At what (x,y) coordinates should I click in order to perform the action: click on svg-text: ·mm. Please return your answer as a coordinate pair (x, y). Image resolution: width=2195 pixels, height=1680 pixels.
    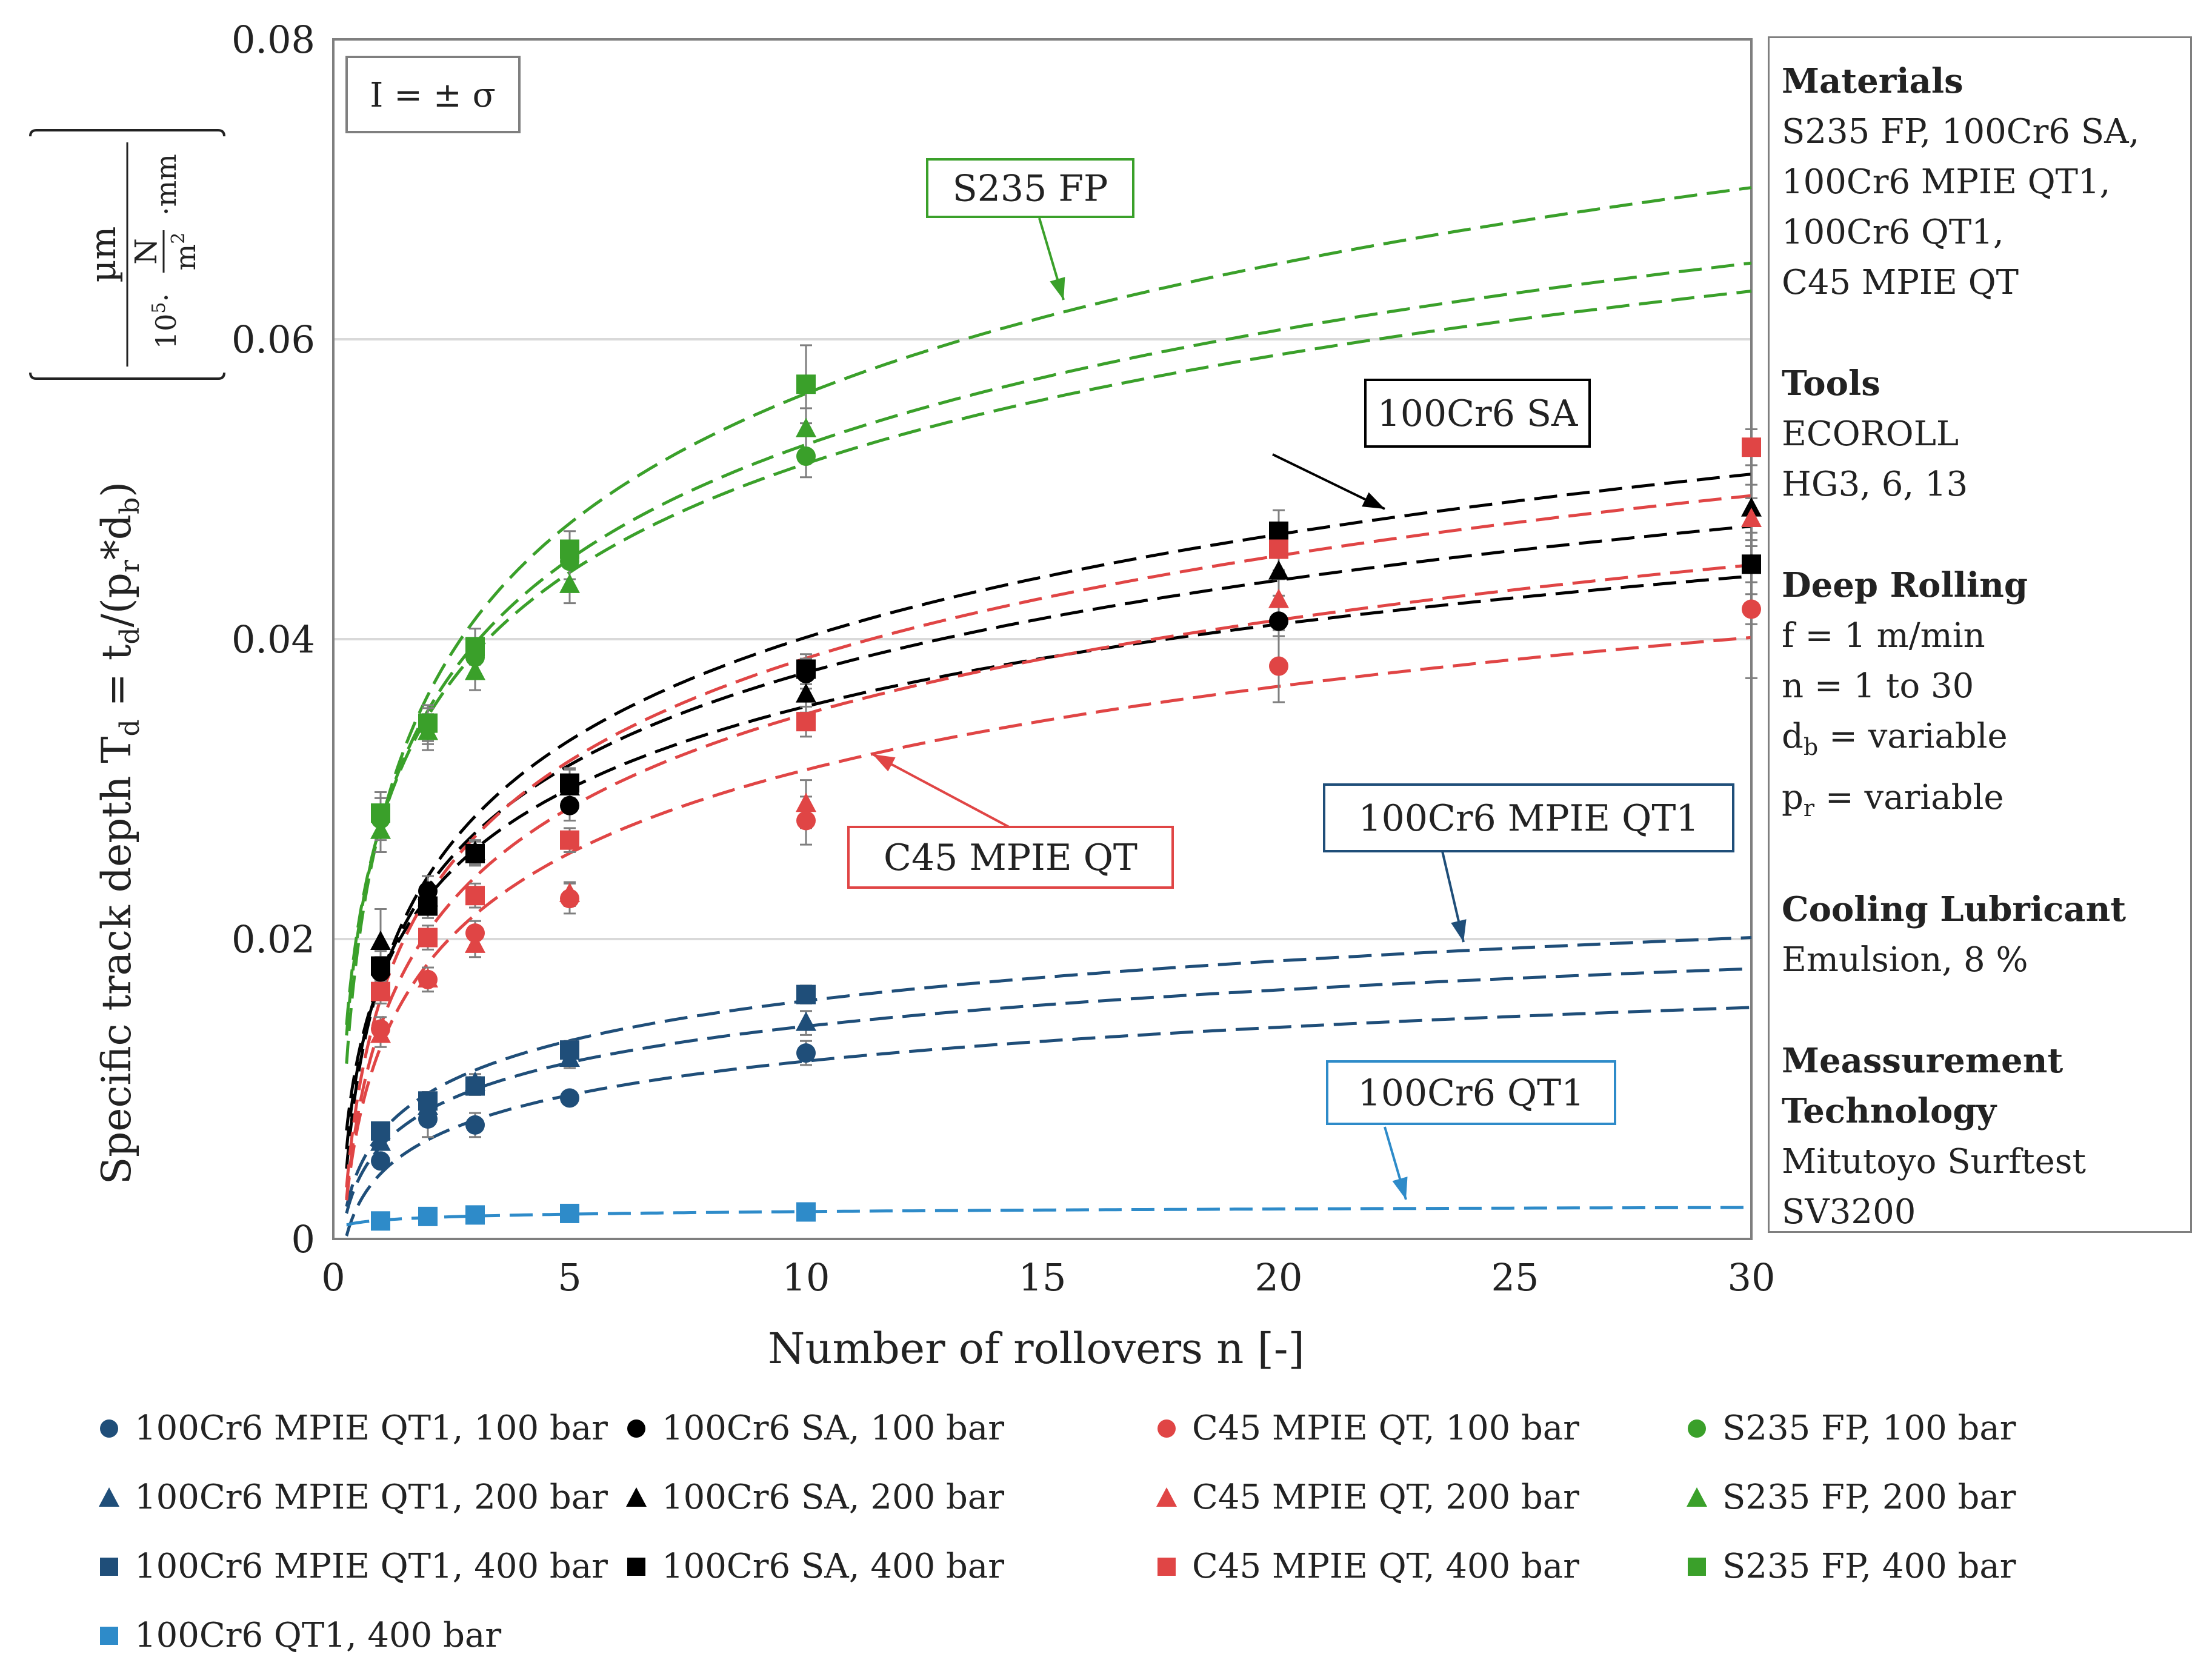
    Looking at the image, I should click on (166, 185).